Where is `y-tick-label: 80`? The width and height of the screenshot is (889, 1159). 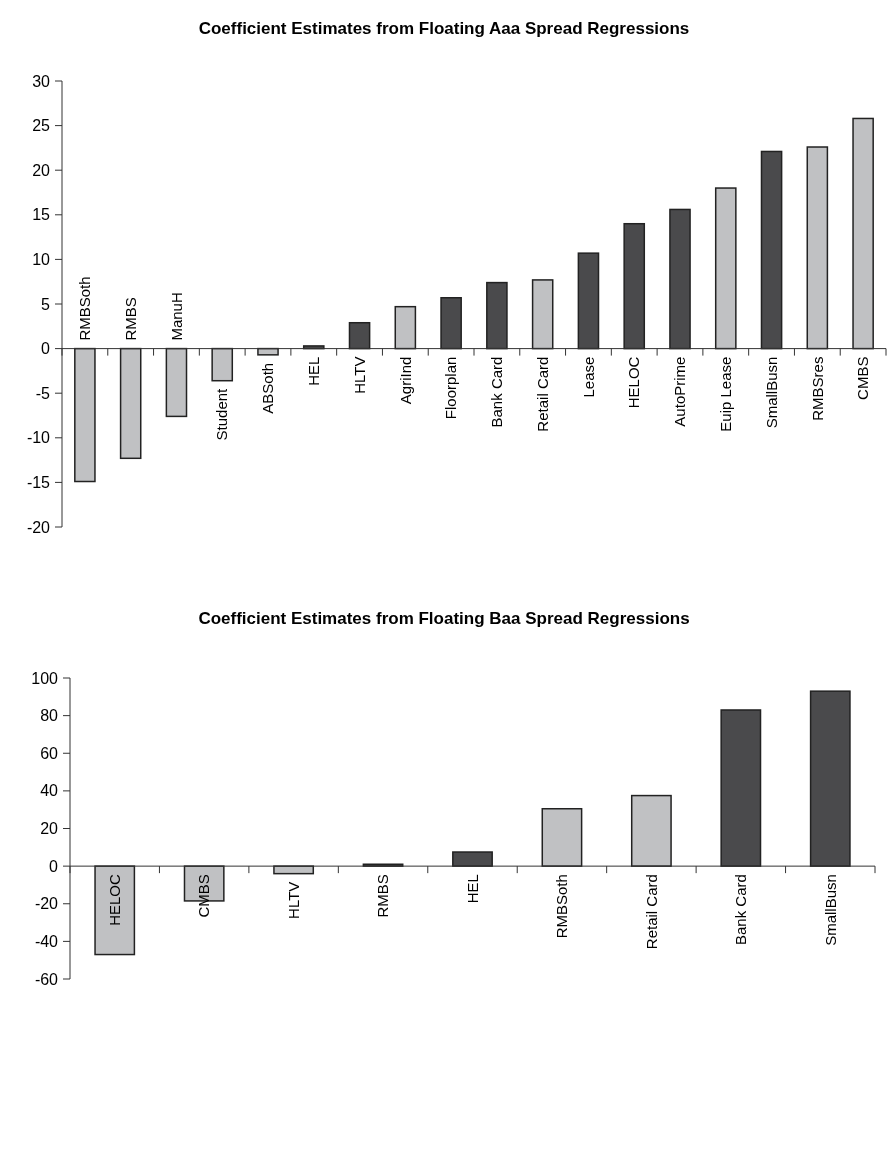
y-tick-label: 80 is located at coordinates (49, 716).